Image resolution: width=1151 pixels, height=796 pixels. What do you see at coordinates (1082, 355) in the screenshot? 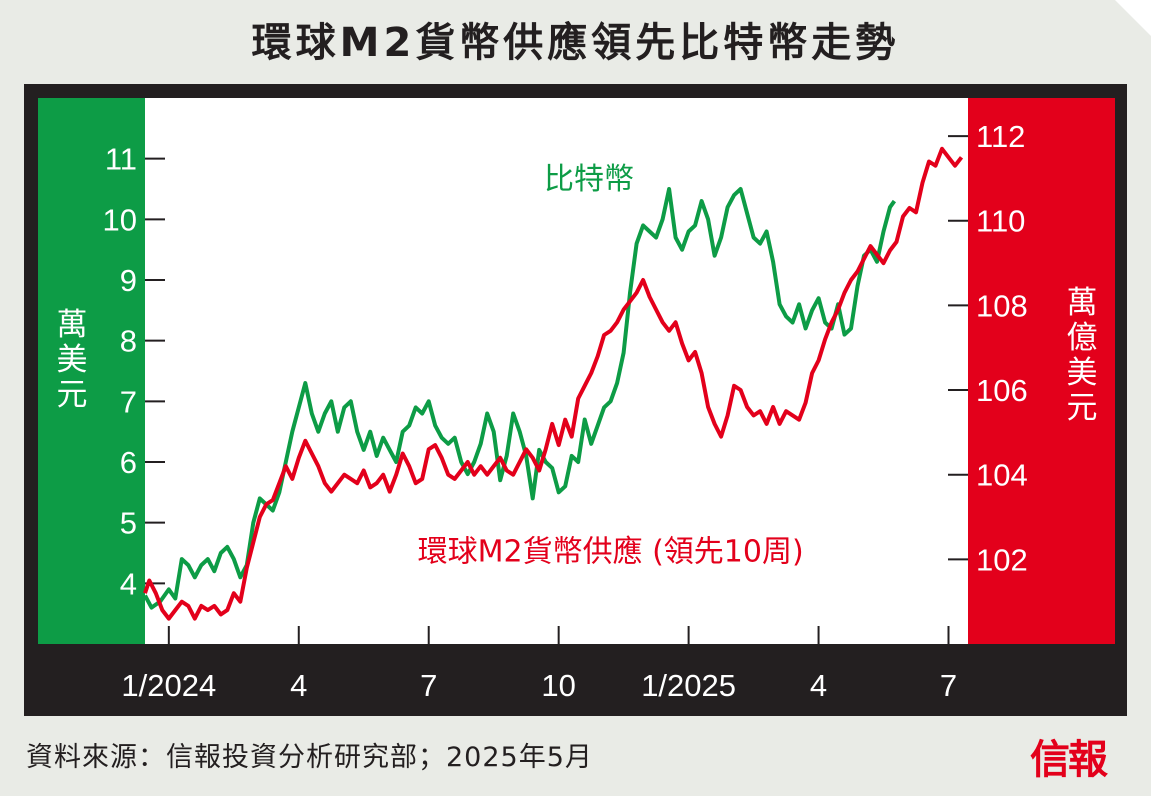
I see `right-axis-unit: 萬億美元` at bounding box center [1082, 355].